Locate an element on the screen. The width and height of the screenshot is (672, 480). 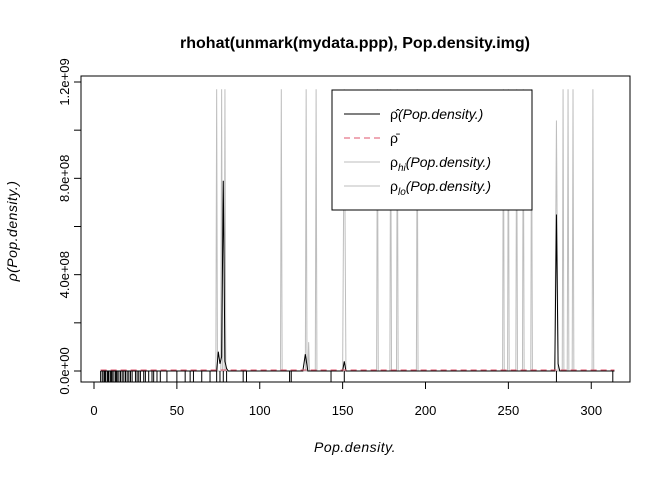
legend-box is located at coordinates (432, 150).